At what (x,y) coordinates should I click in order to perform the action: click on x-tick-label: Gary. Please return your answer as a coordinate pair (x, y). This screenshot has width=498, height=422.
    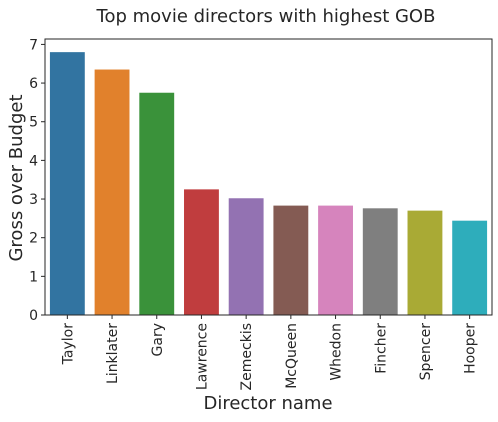
    Looking at the image, I should click on (158, 339).